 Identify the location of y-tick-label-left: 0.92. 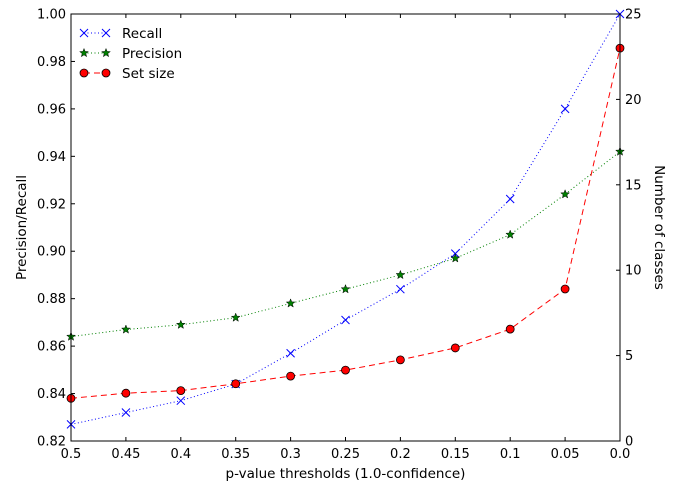
(51, 204).